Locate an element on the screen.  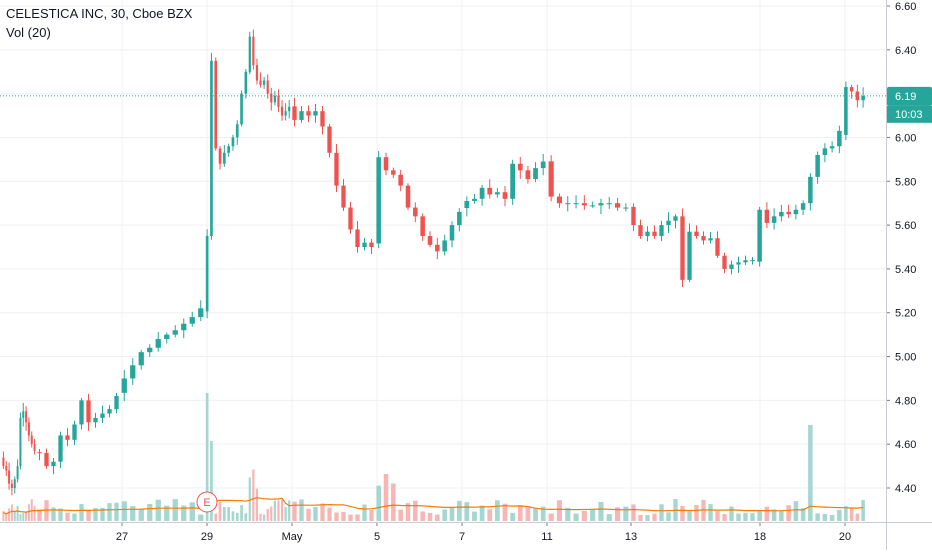
price-badge: 6.19 10:03 is located at coordinates (909, 104).